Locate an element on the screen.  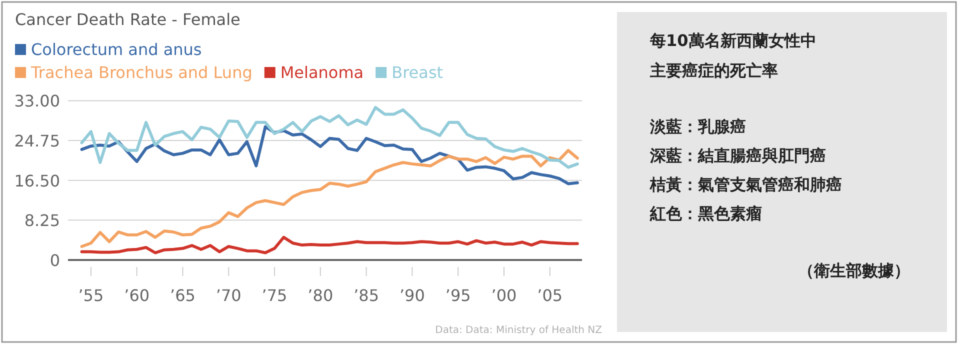
title: Cancer Death Rate - Female is located at coordinates (127, 19).